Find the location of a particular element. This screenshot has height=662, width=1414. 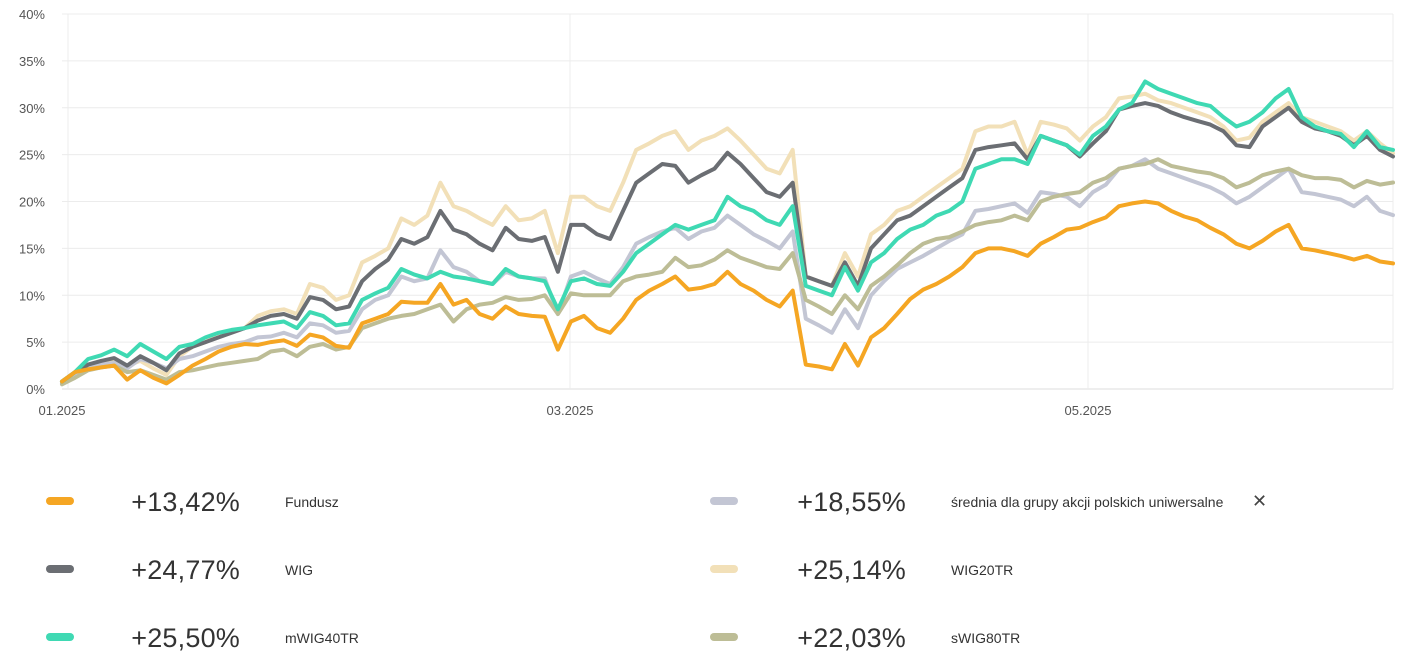

y-tick-label: 0% is located at coordinates (35, 389).